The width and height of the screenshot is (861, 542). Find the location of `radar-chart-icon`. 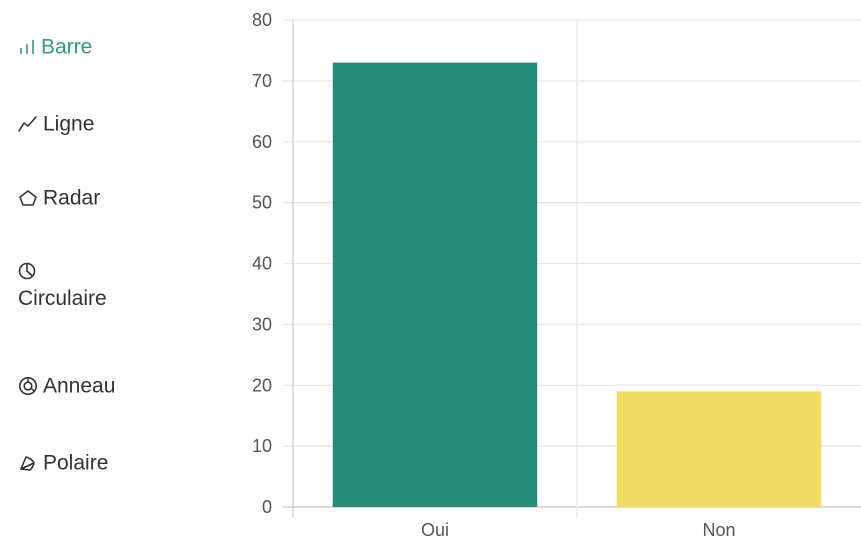

radar-chart-icon is located at coordinates (28, 198).